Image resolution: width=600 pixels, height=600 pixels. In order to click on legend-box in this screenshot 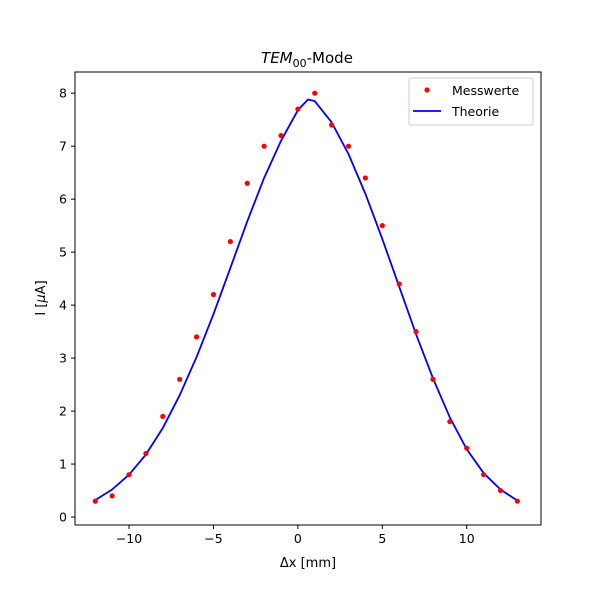, I will do `click(471, 101)`.